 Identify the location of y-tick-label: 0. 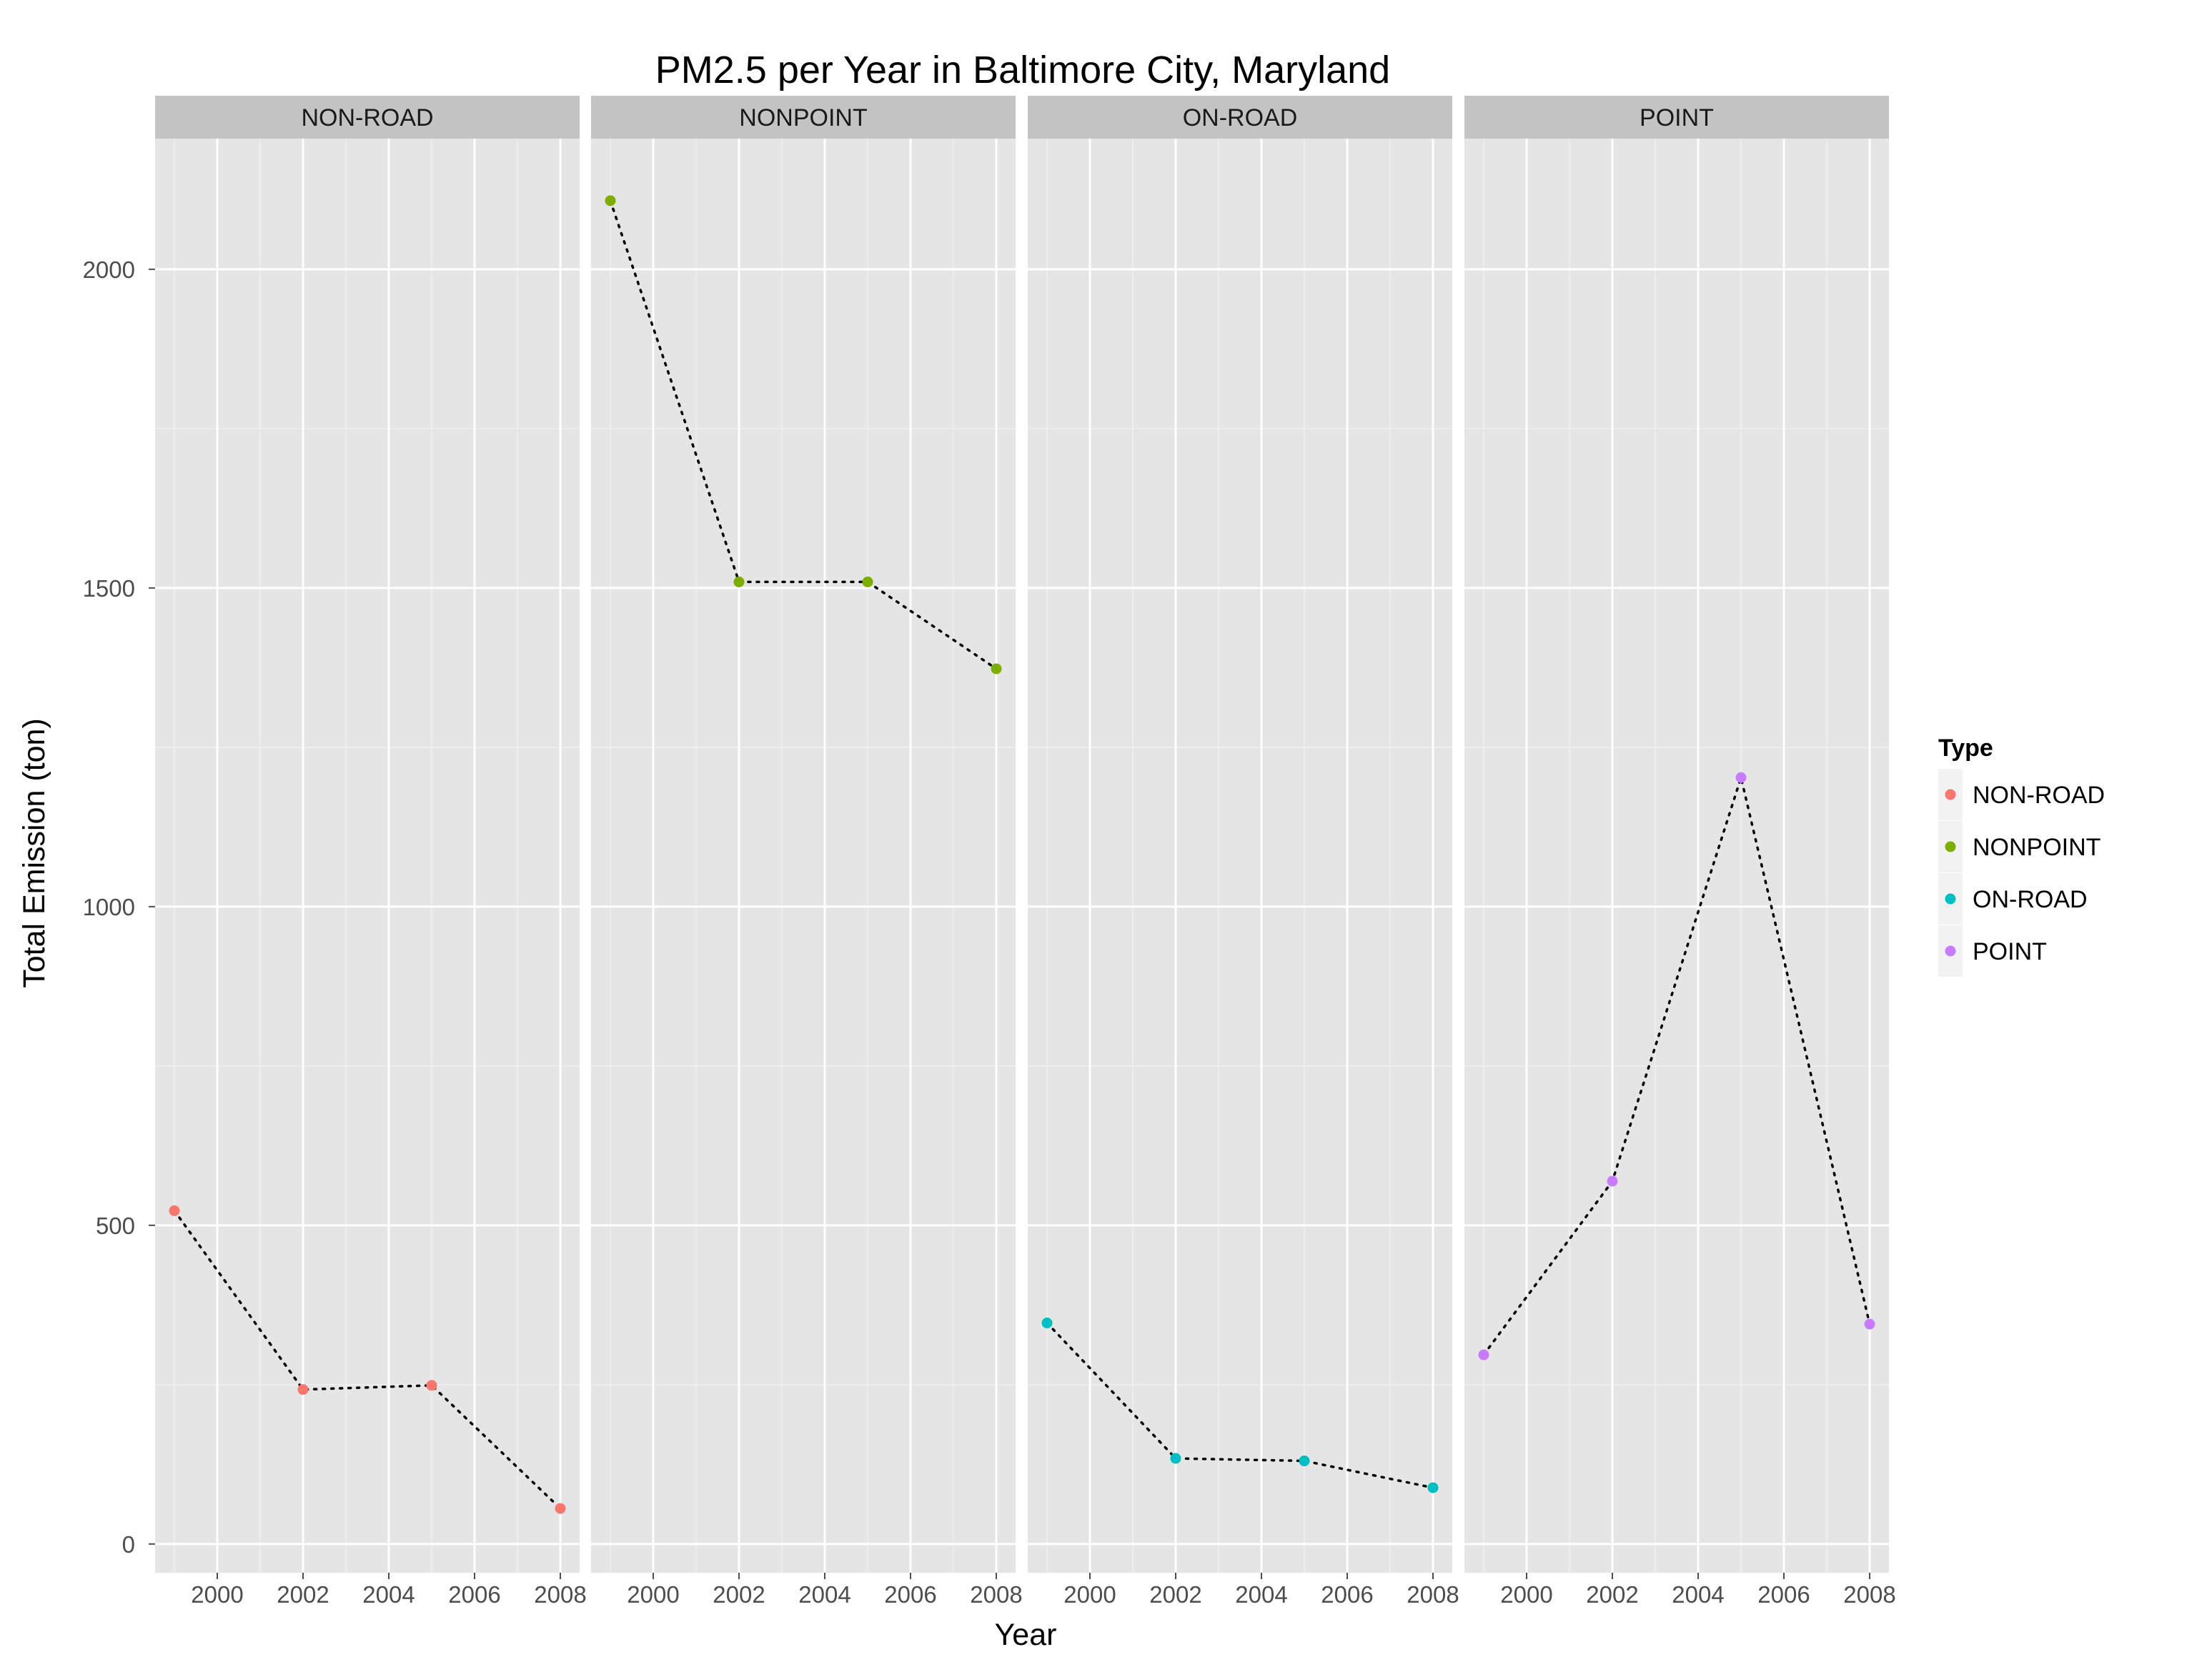
(128, 1544).